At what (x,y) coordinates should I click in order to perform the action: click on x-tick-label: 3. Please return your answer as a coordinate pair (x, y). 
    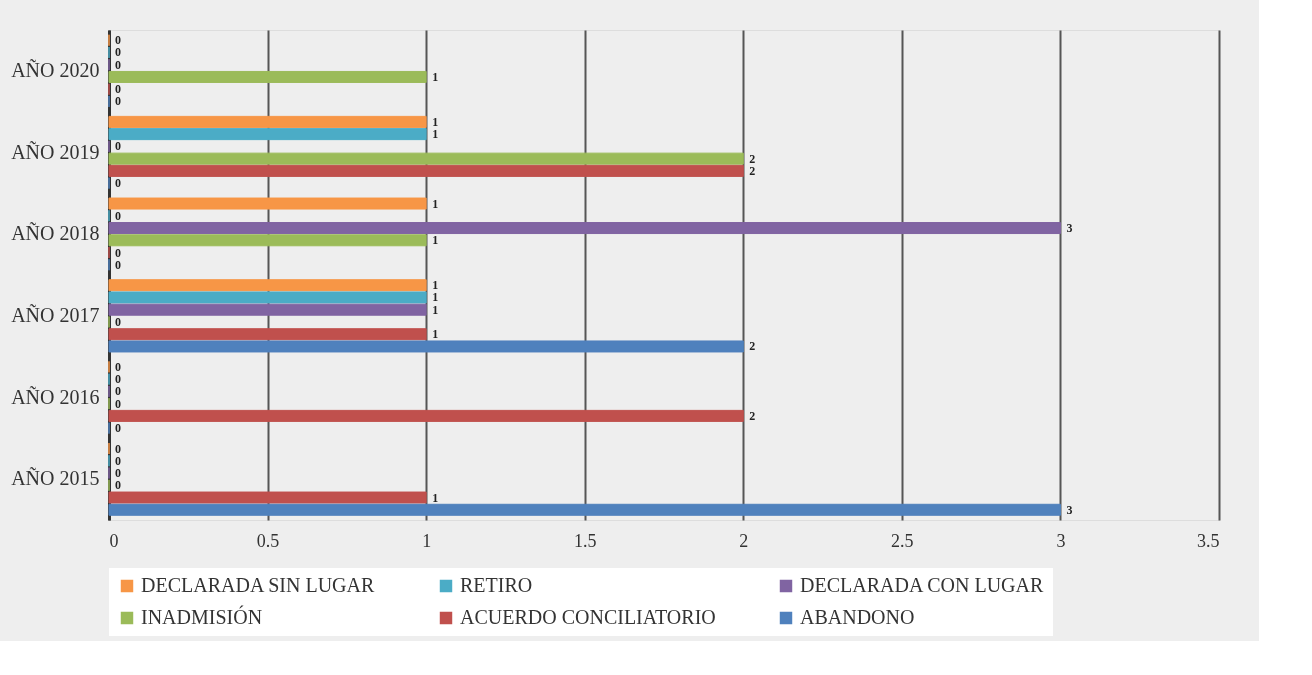
    Looking at the image, I should click on (1061, 540).